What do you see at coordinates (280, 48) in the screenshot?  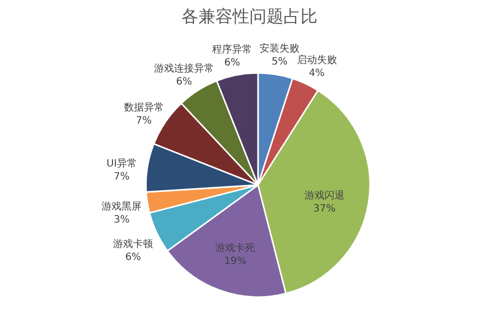 I see `slice-label: 安装失败` at bounding box center [280, 48].